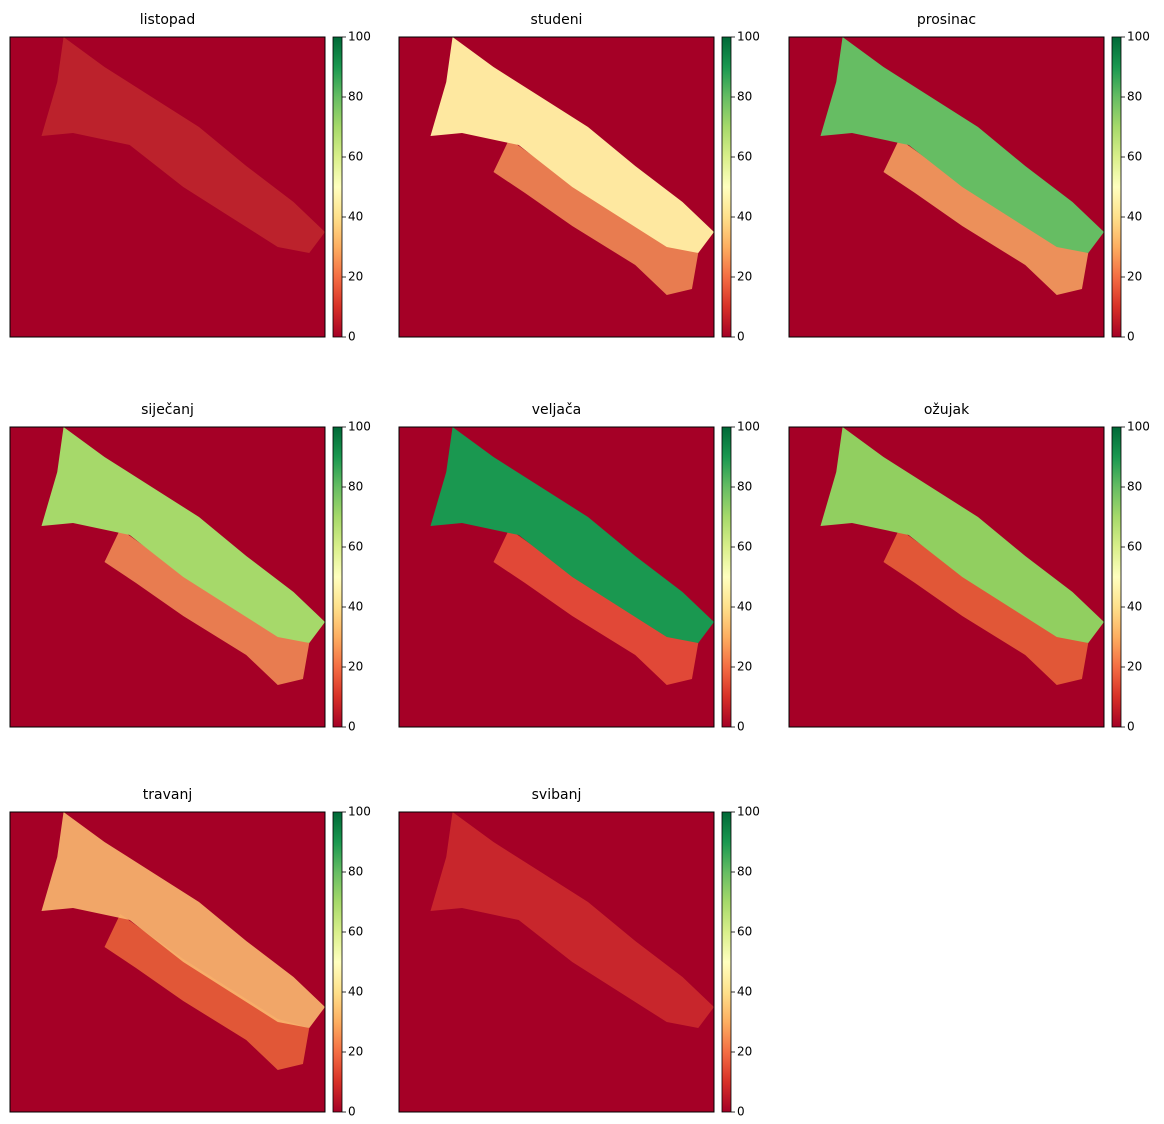  What do you see at coordinates (557, 20) in the screenshot?
I see `panel-title: studeni` at bounding box center [557, 20].